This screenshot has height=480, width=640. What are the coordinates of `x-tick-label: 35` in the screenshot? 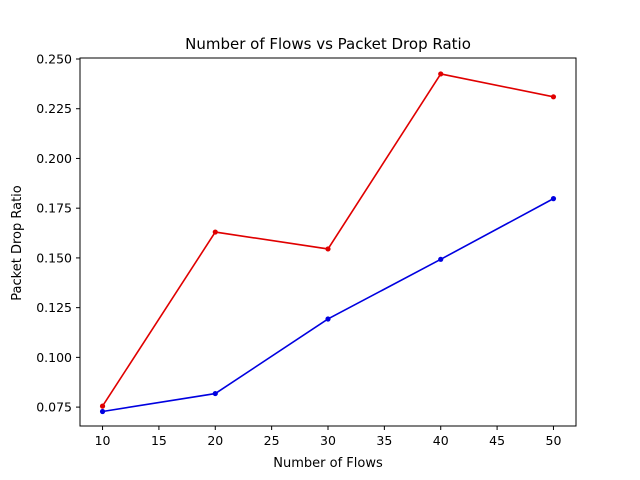 It's located at (384, 440).